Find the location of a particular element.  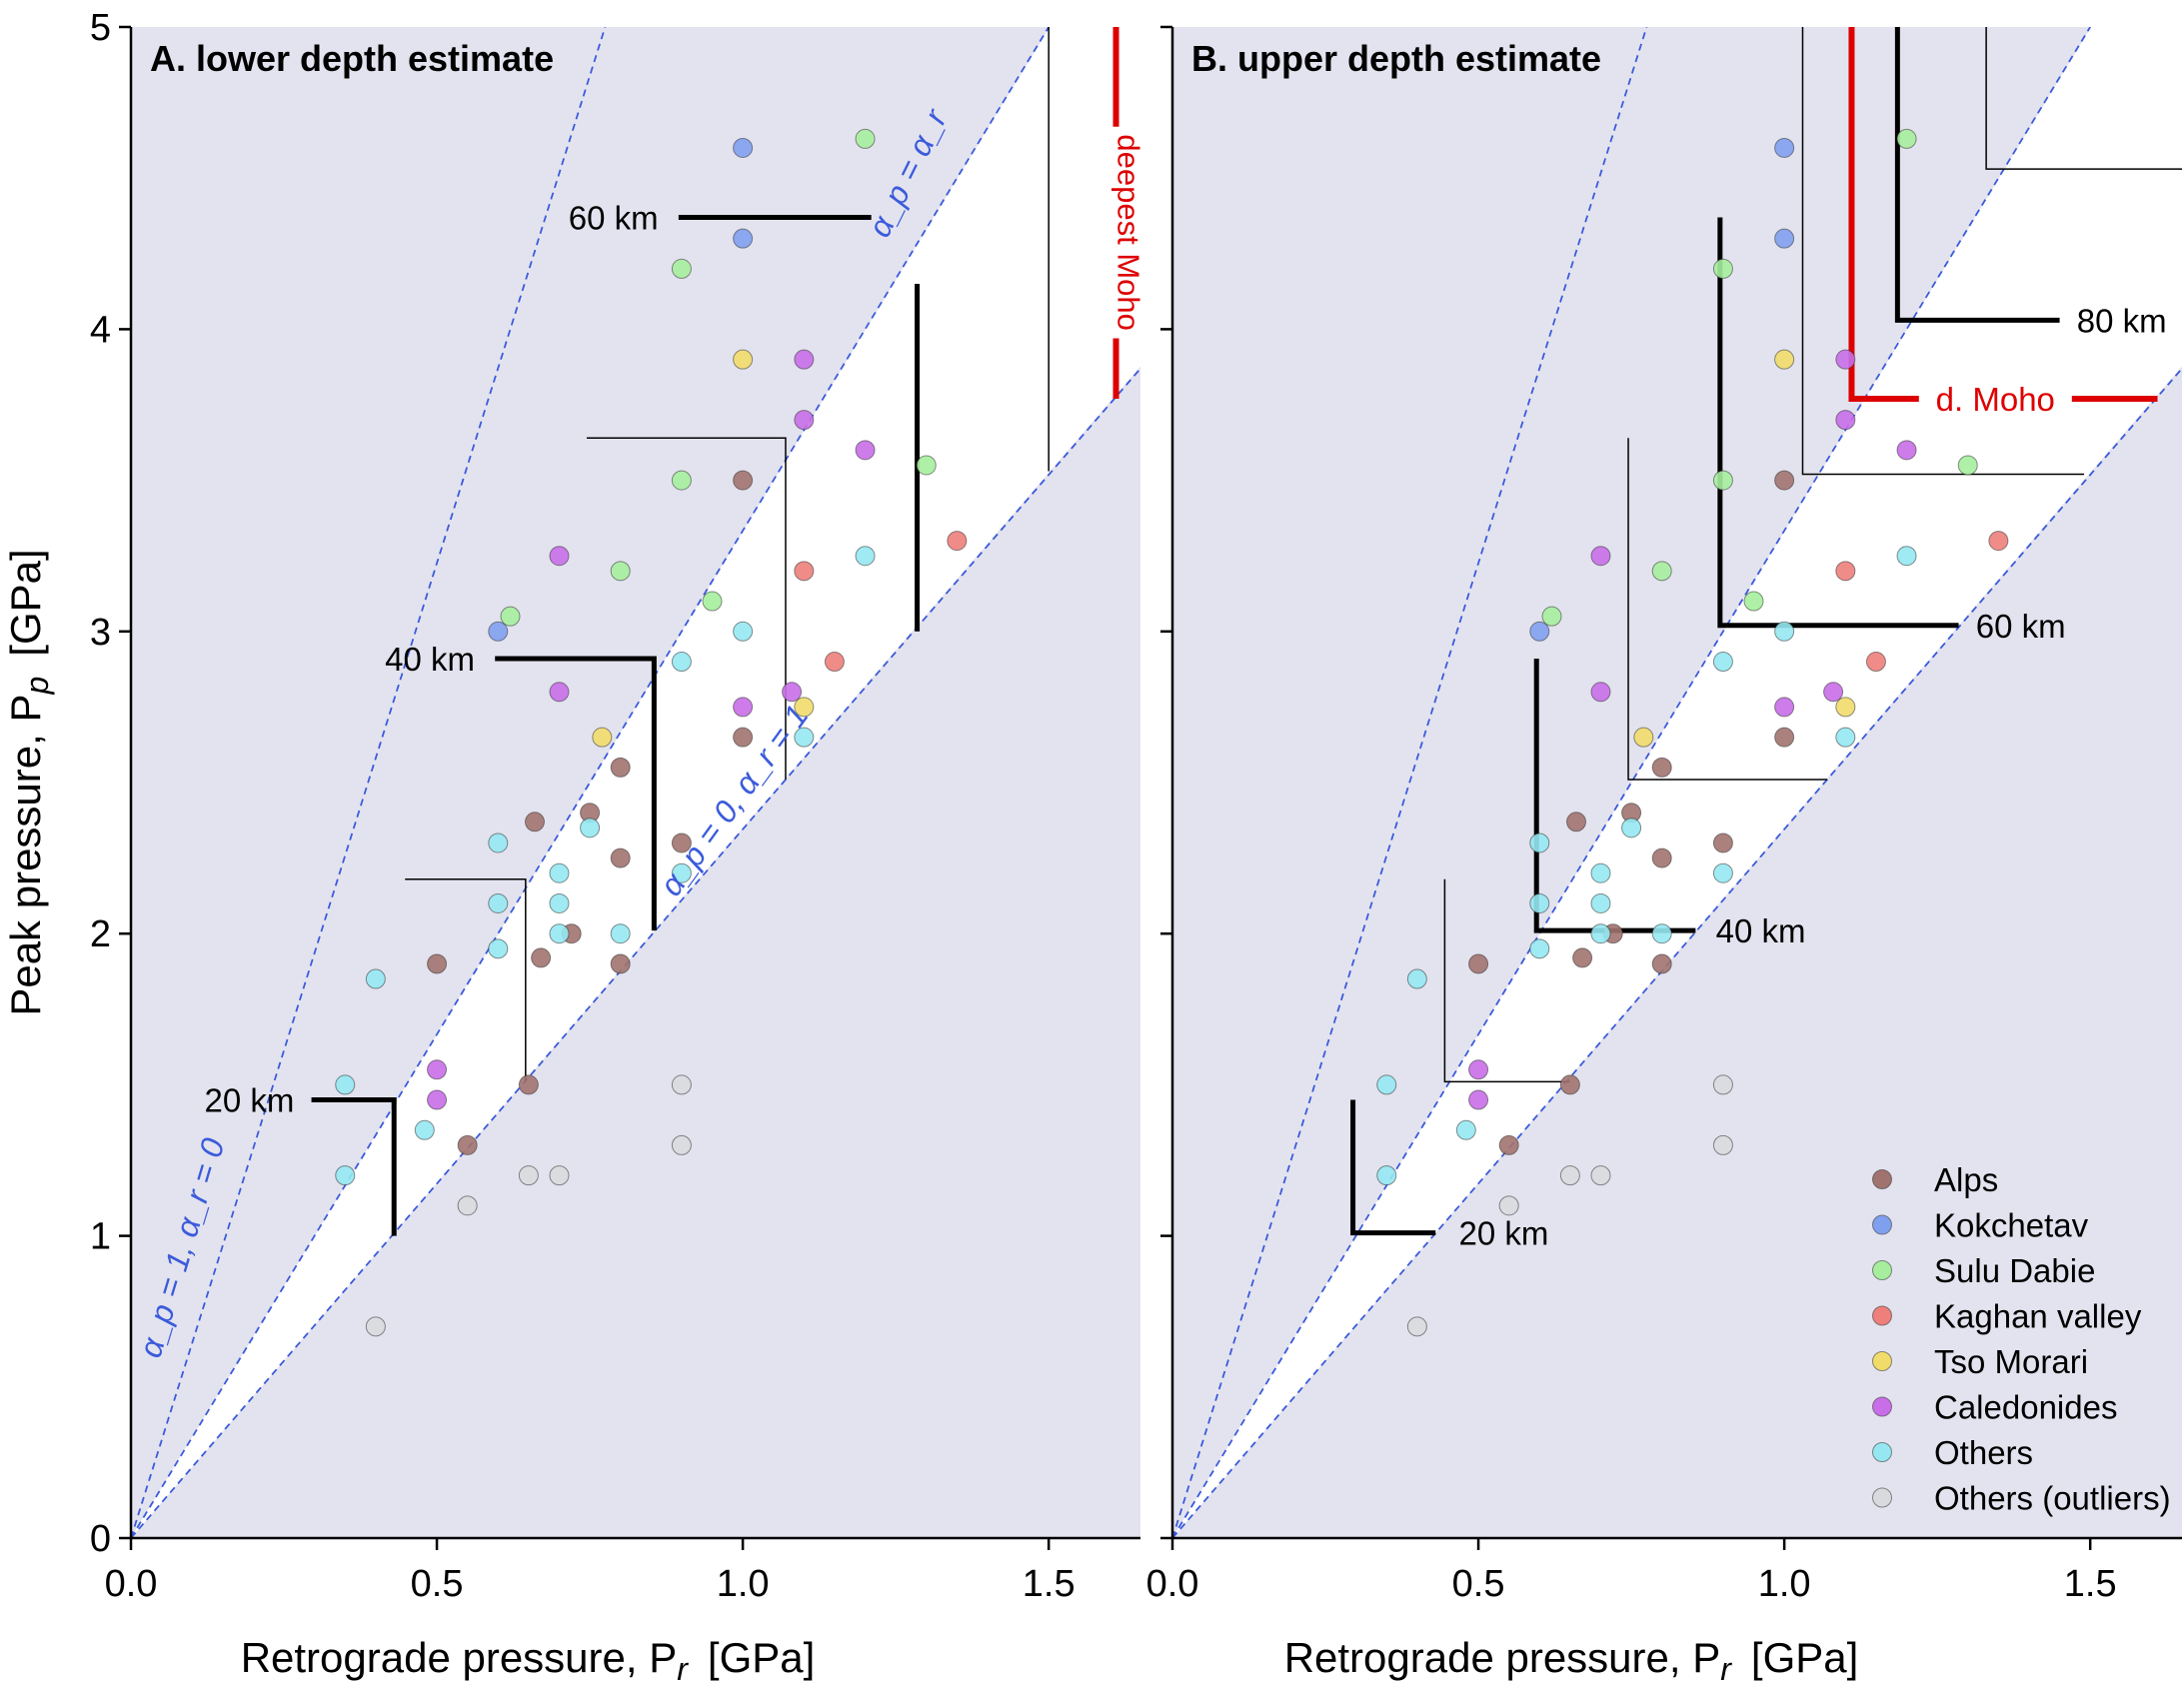

panel-a-depth-boundary is located at coordinates (687, 608).